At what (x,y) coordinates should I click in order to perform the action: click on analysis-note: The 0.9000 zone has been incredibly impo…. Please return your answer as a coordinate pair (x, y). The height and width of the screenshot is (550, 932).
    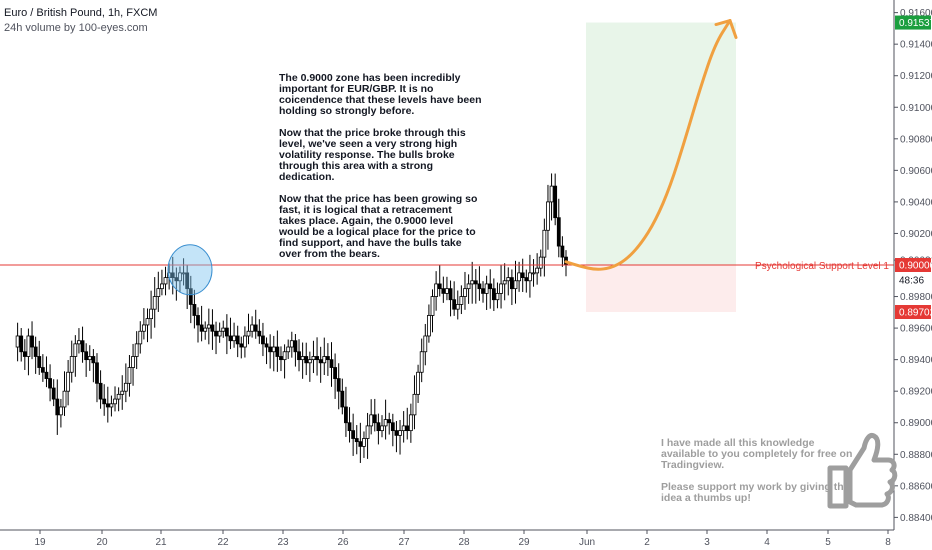
    Looking at the image, I should click on (380, 166).